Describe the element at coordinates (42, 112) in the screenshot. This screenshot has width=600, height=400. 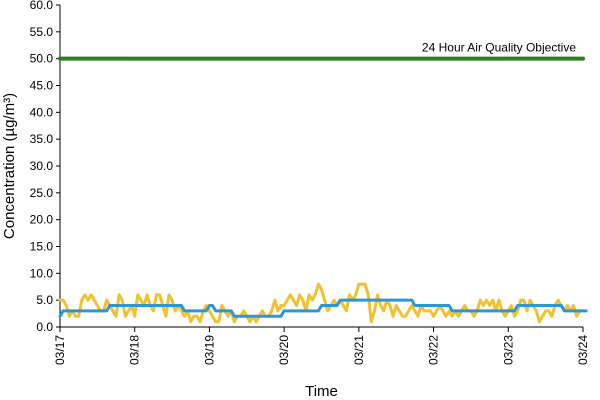
I see `y-tick-label: 40.0` at that location.